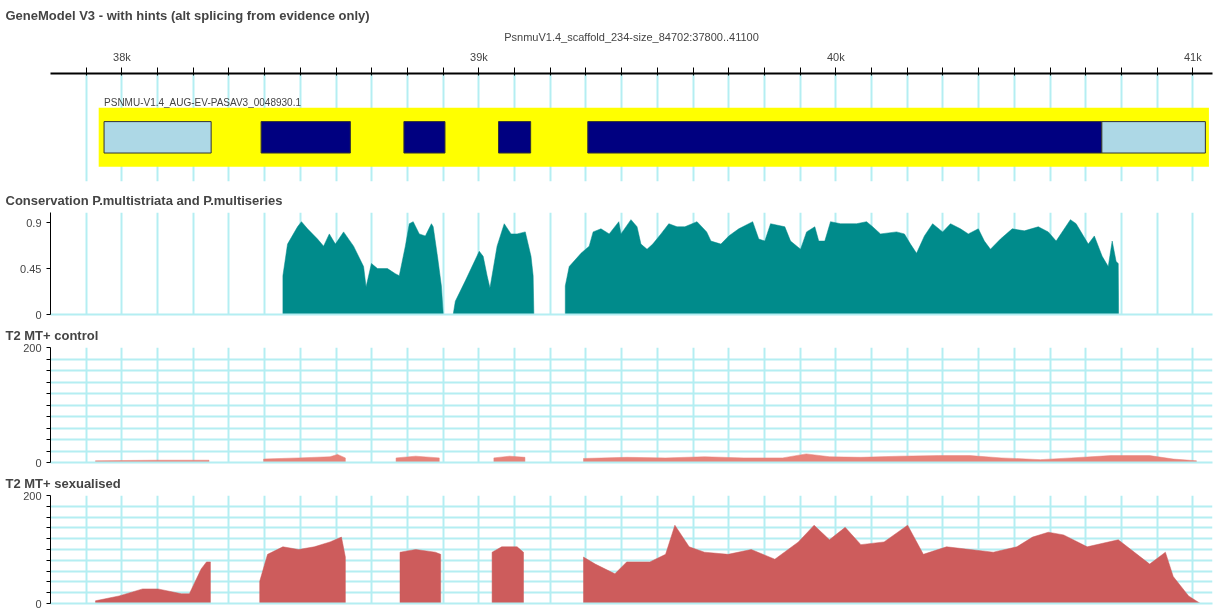 The width and height of the screenshot is (1226, 609). Describe the element at coordinates (631, 36) in the screenshot. I see `x-axis-title: PsnmuV1.4_scaffold_234-size_84702:37800..41100` at that location.